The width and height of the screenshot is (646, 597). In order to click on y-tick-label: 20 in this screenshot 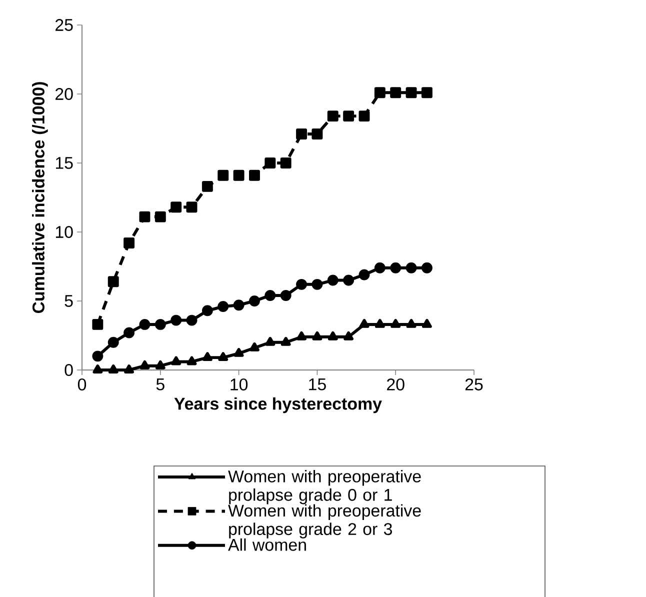, I will do `click(64, 94)`.